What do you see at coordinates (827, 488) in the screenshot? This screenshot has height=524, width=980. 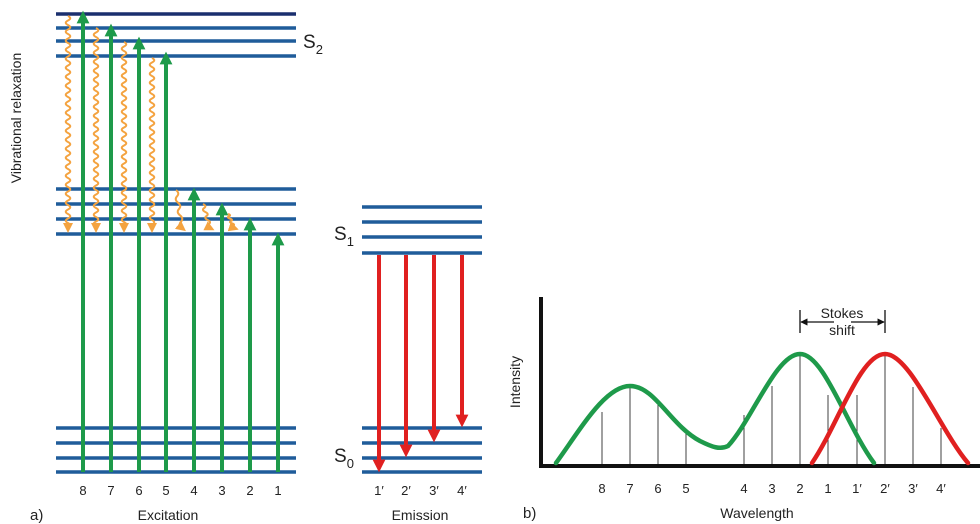 I see `tick-label: 1` at bounding box center [827, 488].